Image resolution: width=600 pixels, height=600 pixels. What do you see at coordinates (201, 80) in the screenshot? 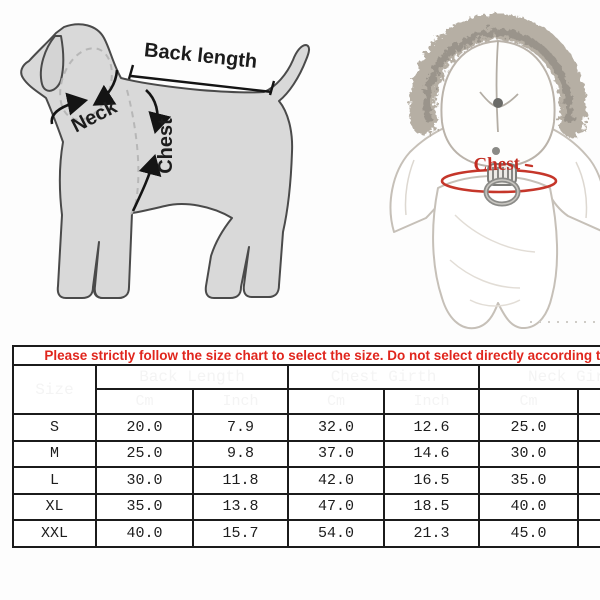
I see `back-length-dimension` at bounding box center [201, 80].